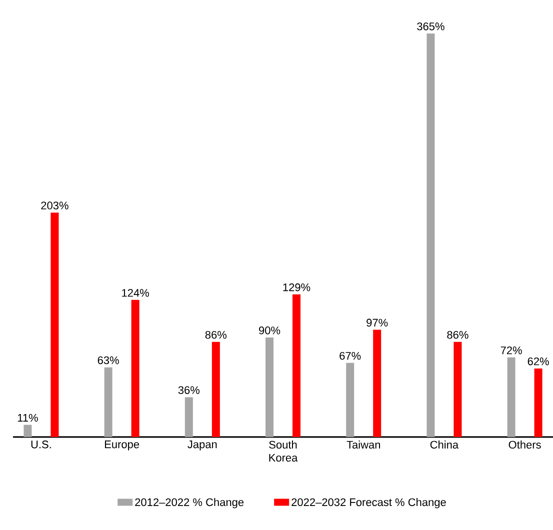 The image size is (553, 530). Describe the element at coordinates (538, 361) in the screenshot. I see `data-label: 62%` at that location.